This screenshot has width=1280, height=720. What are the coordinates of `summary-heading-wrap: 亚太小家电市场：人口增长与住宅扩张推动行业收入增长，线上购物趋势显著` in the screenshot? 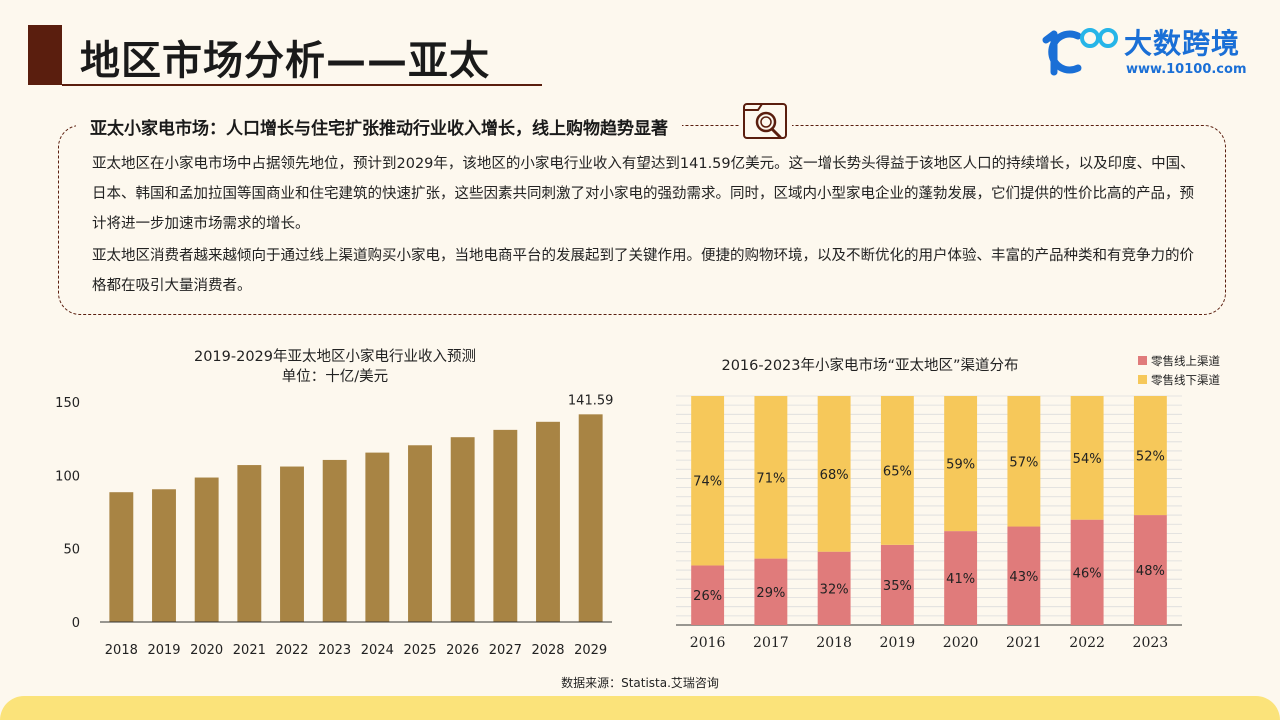 It's located at (379, 126).